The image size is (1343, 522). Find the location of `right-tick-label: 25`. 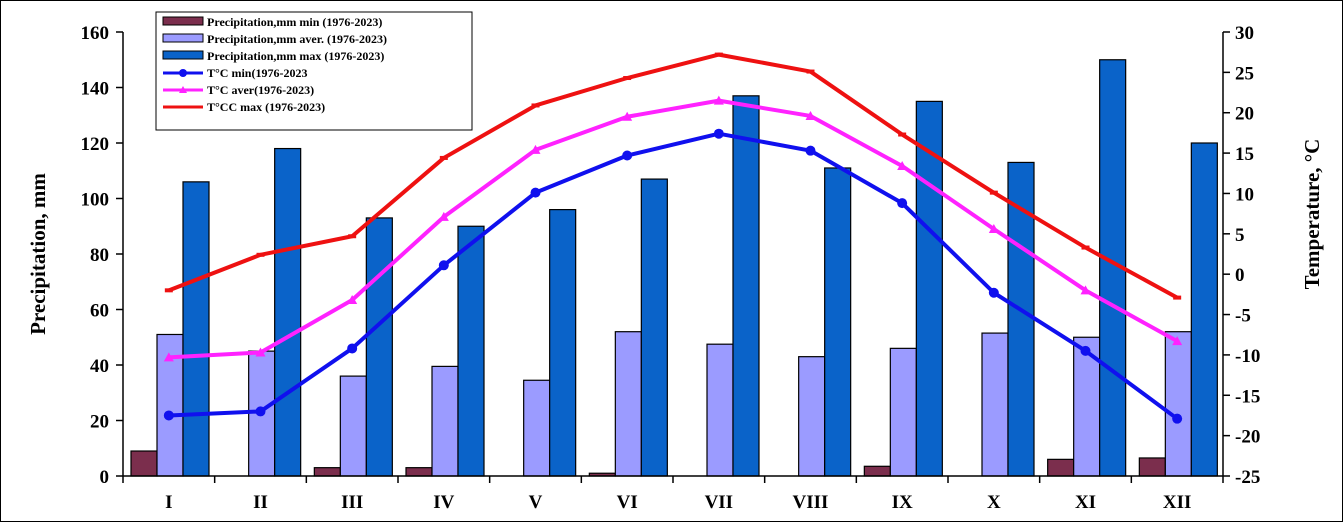

right-tick-label: 25 is located at coordinates (1244, 73).